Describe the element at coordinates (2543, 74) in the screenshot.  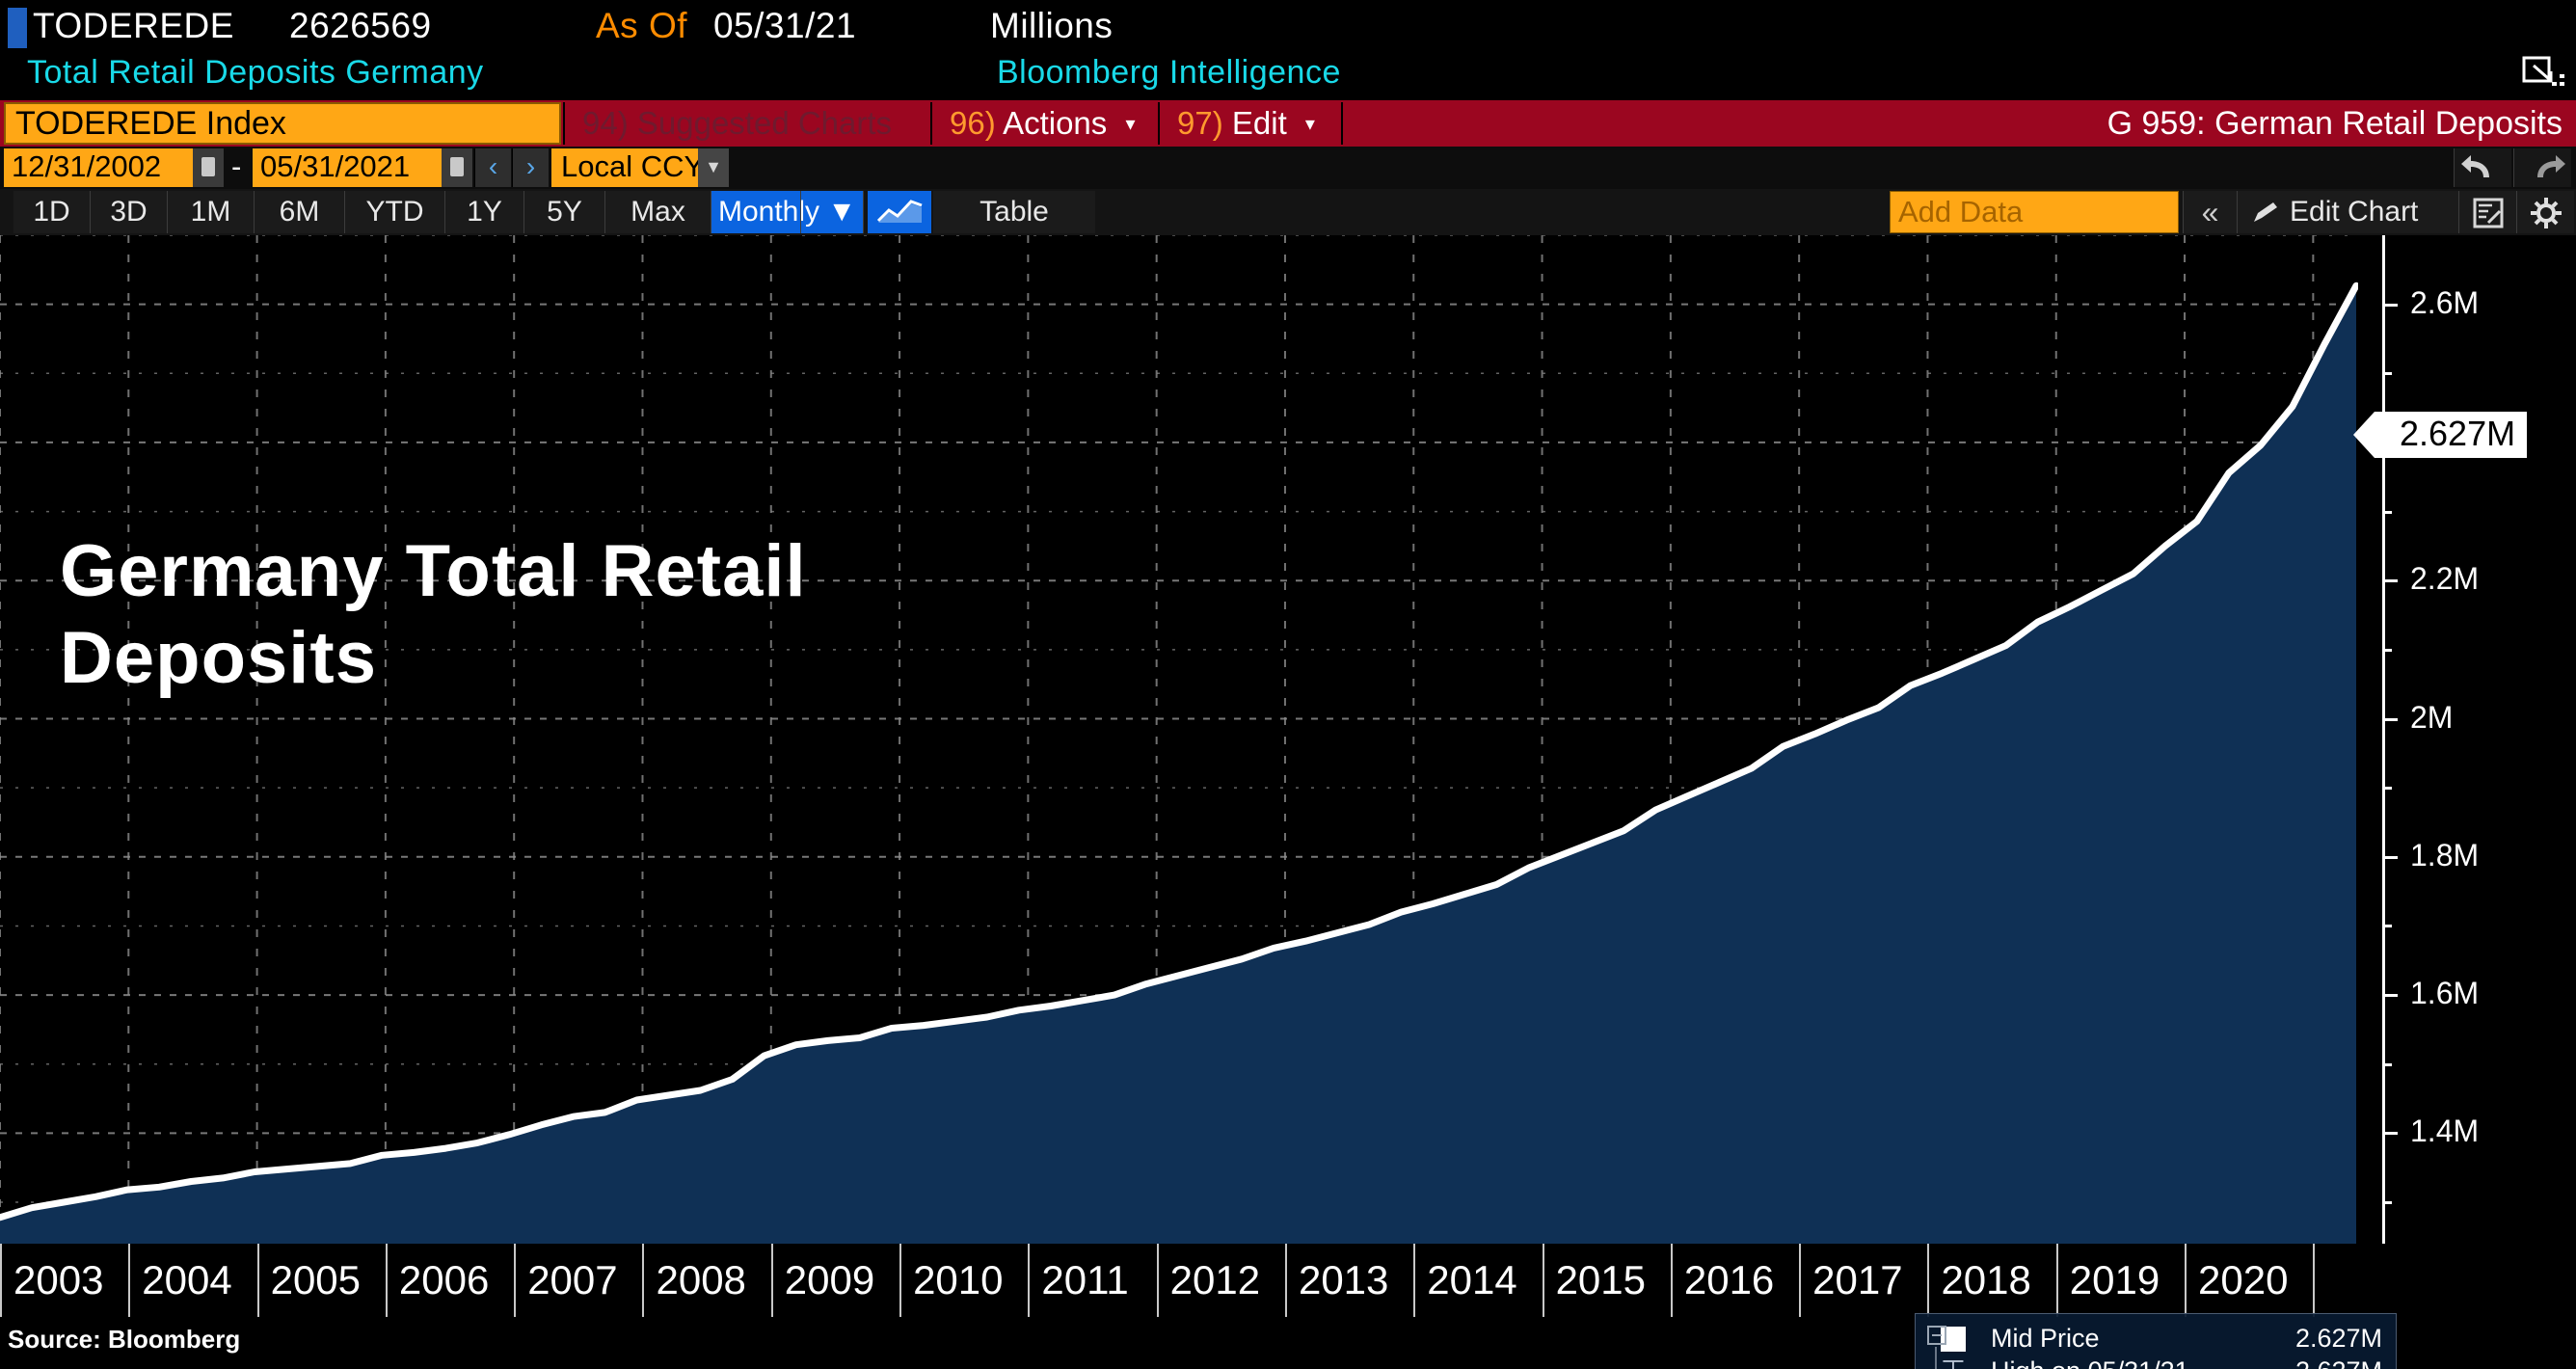
I see `expand-window-icon` at that location.